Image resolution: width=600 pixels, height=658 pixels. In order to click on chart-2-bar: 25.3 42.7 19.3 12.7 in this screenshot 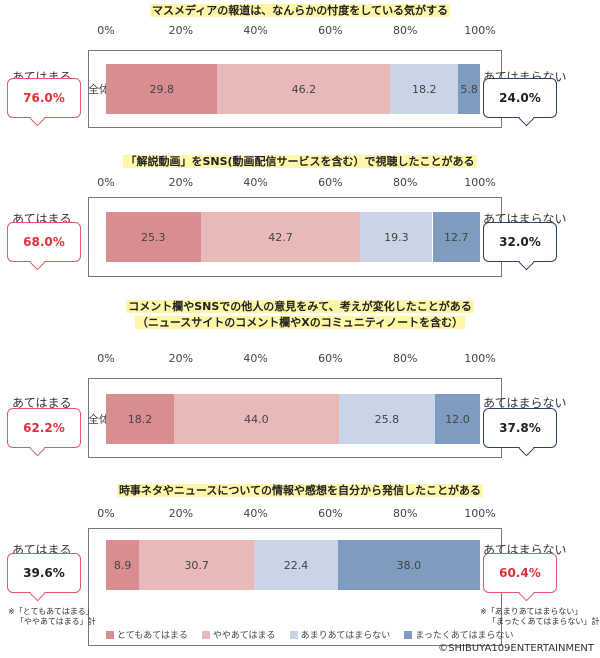, I will do `click(293, 237)`.